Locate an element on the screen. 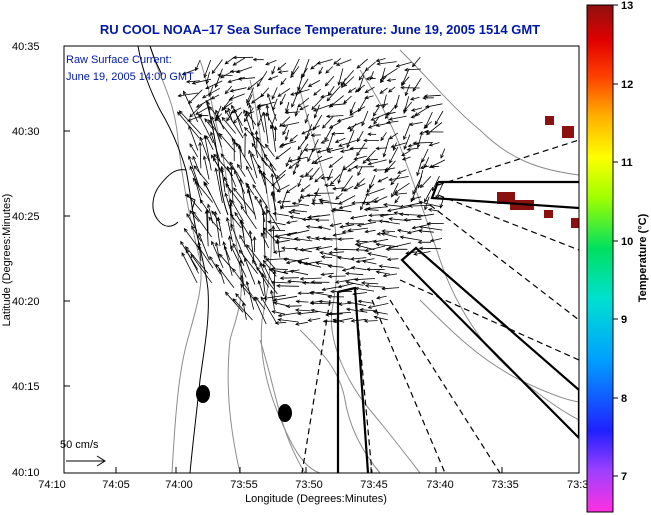 The height and width of the screenshot is (515, 651). y-axis-label: Latitude (Degrees:Minutes) is located at coordinates (7, 260).